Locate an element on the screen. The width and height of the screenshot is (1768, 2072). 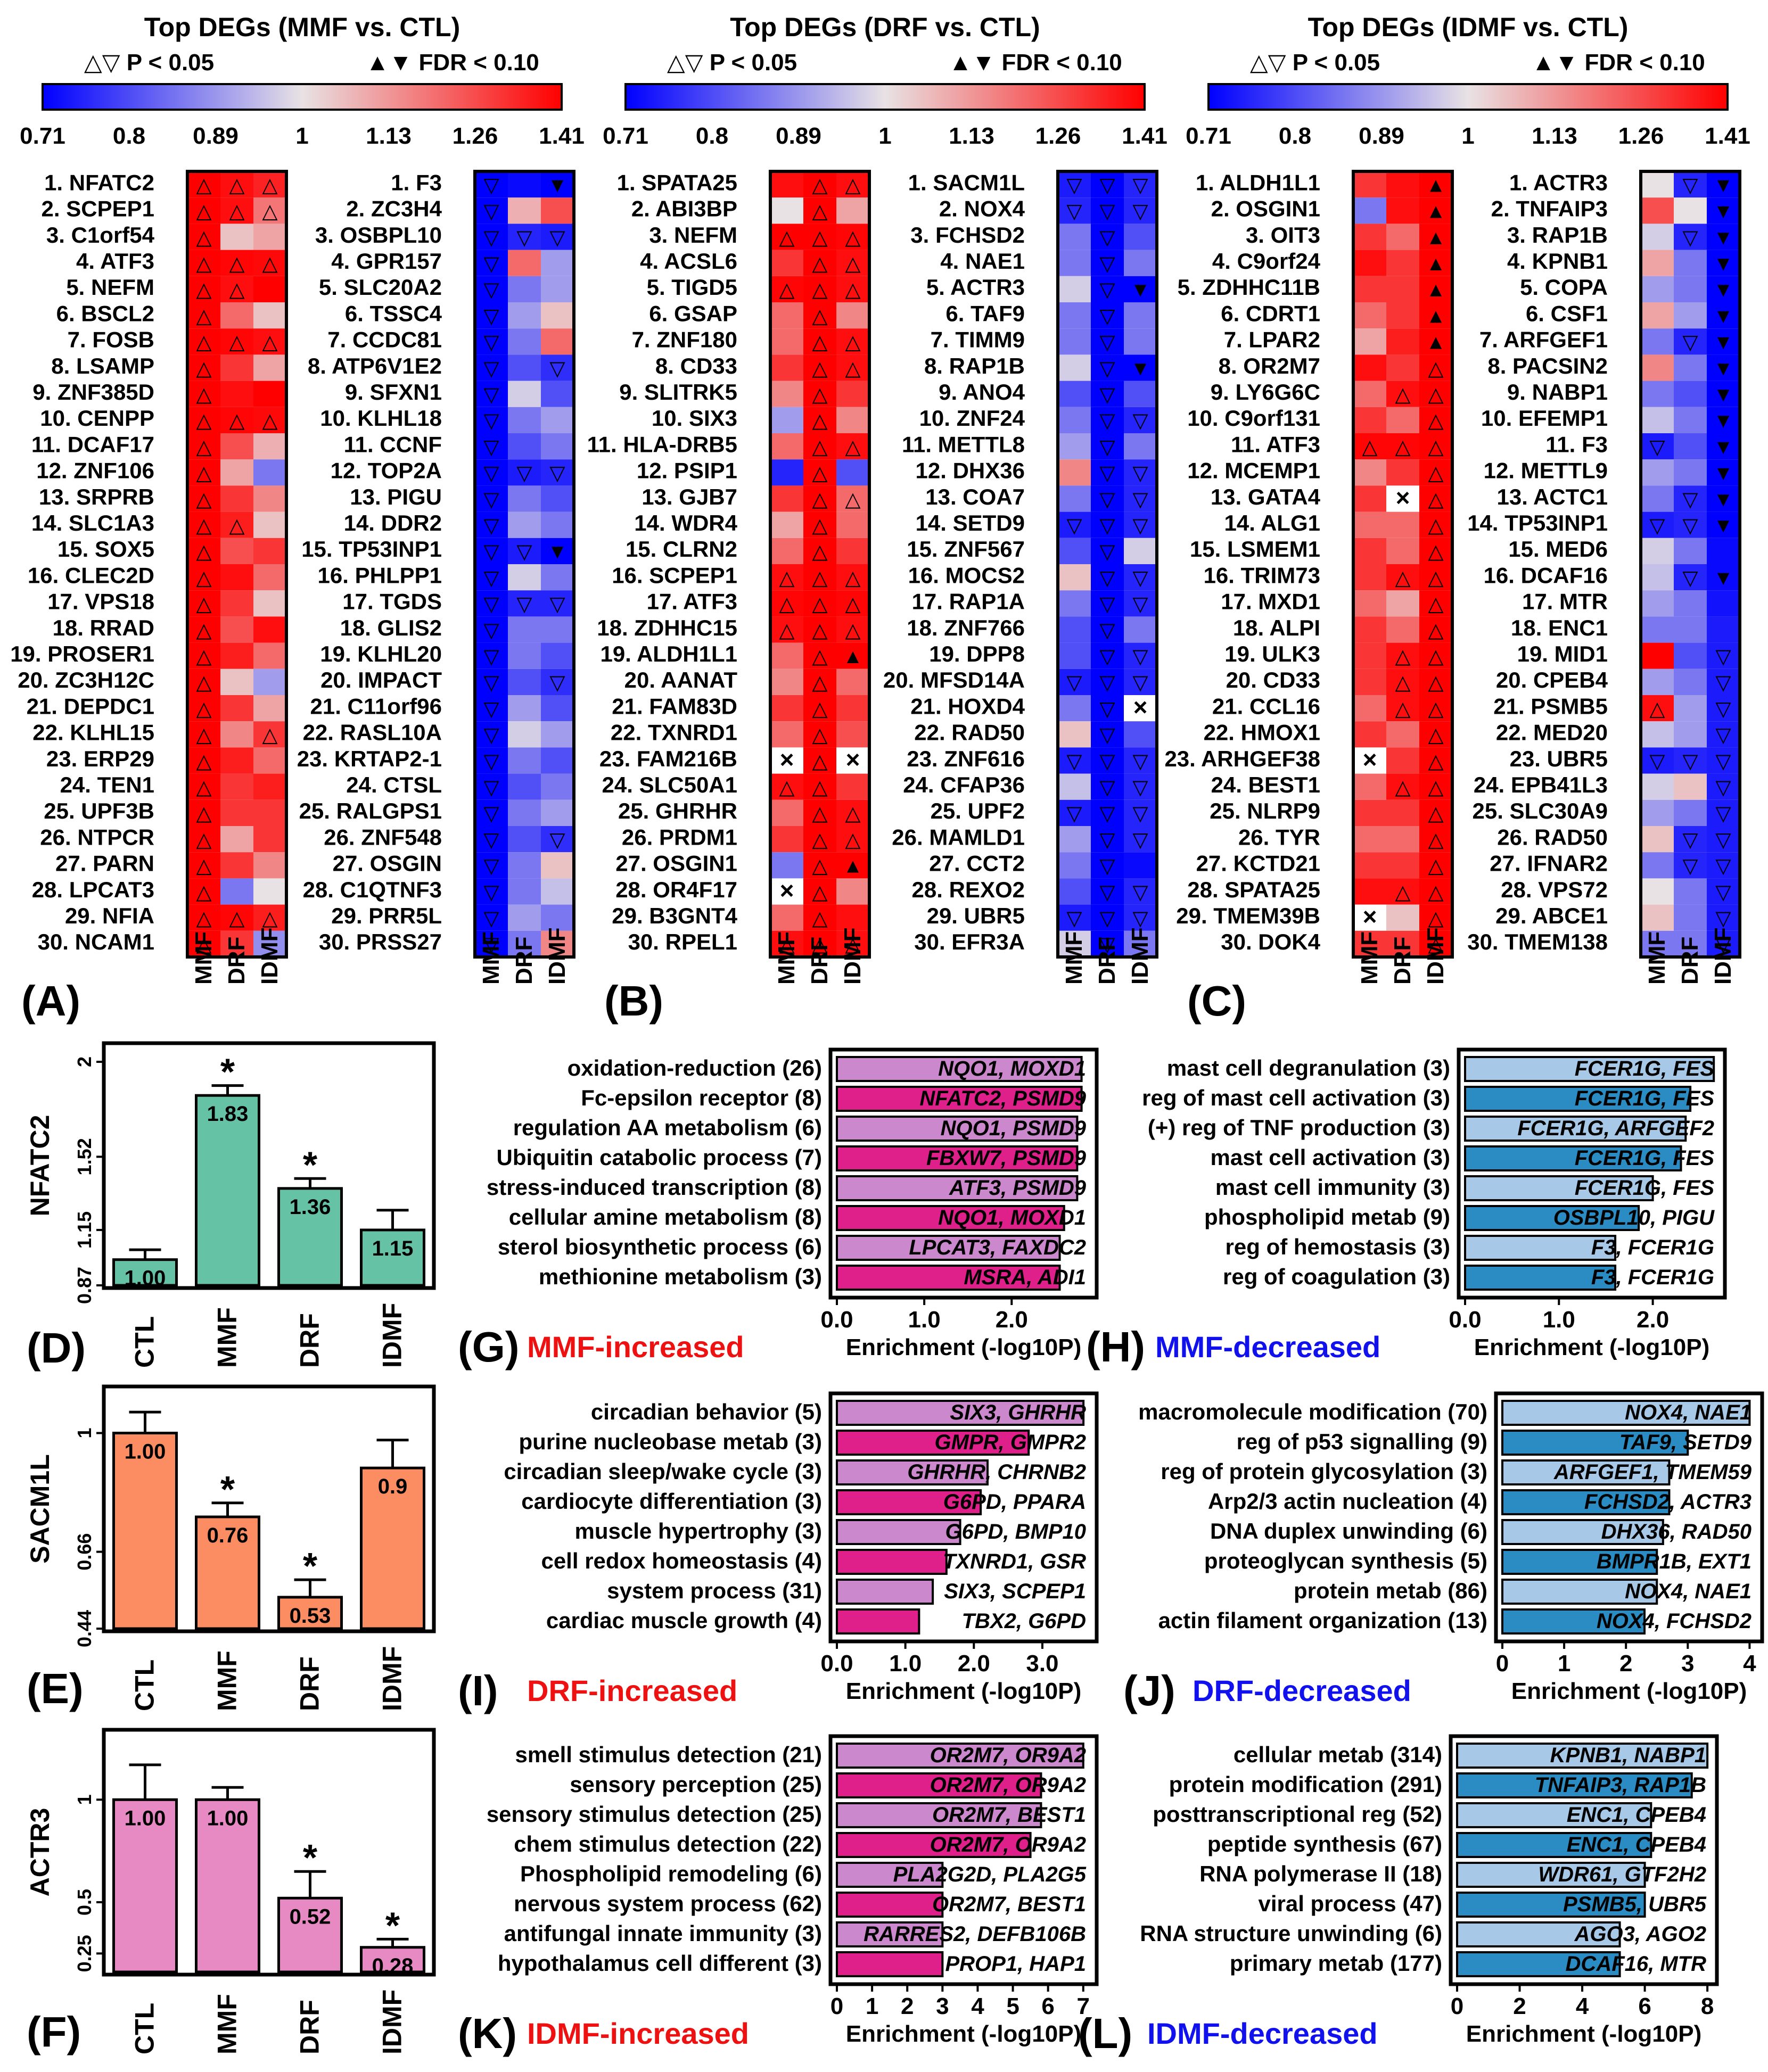
gene-label: 25. UPF2 is located at coordinates (978, 810).